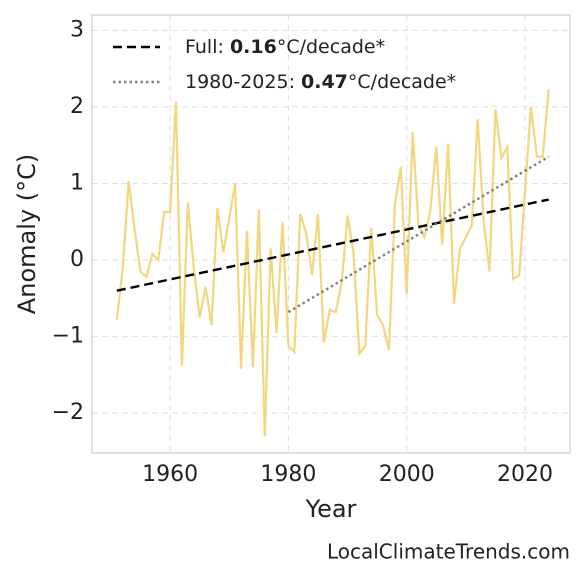 The width and height of the screenshot is (585, 580). Describe the element at coordinates (253, 47) in the screenshot. I see `legend-text-part: 0.16` at that location.